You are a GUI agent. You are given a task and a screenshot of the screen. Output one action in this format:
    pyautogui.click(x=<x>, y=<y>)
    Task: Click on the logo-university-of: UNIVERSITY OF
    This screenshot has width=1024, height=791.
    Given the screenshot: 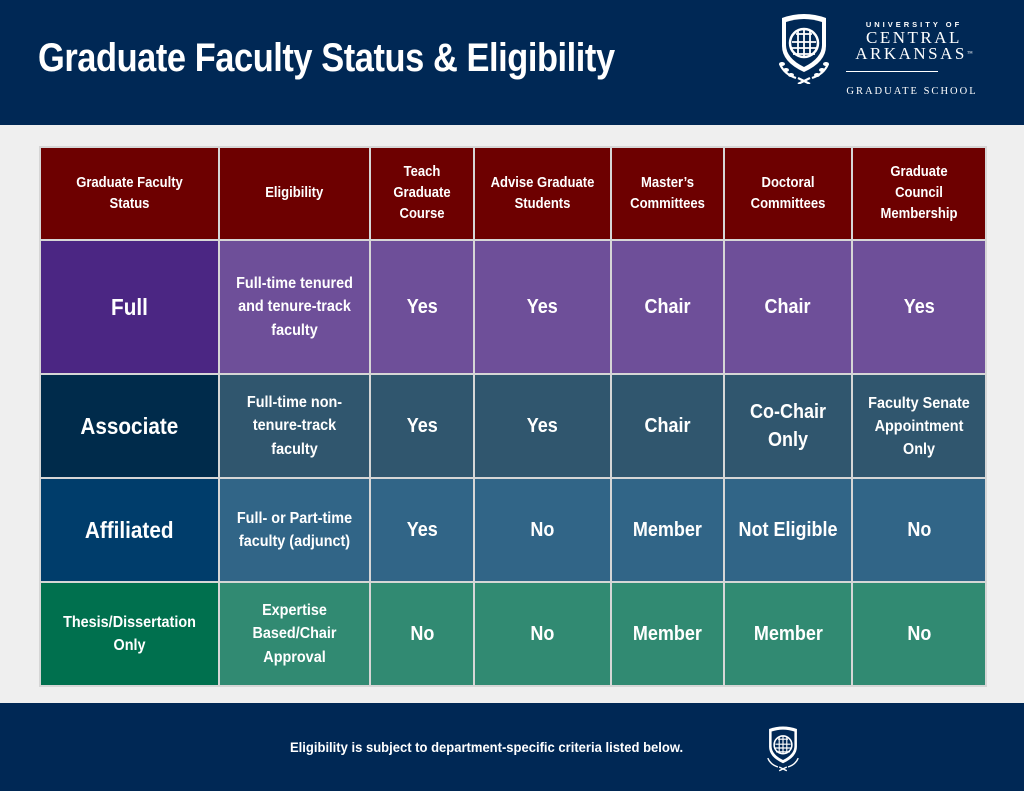 What is the action you would take?
    pyautogui.click(x=914, y=24)
    